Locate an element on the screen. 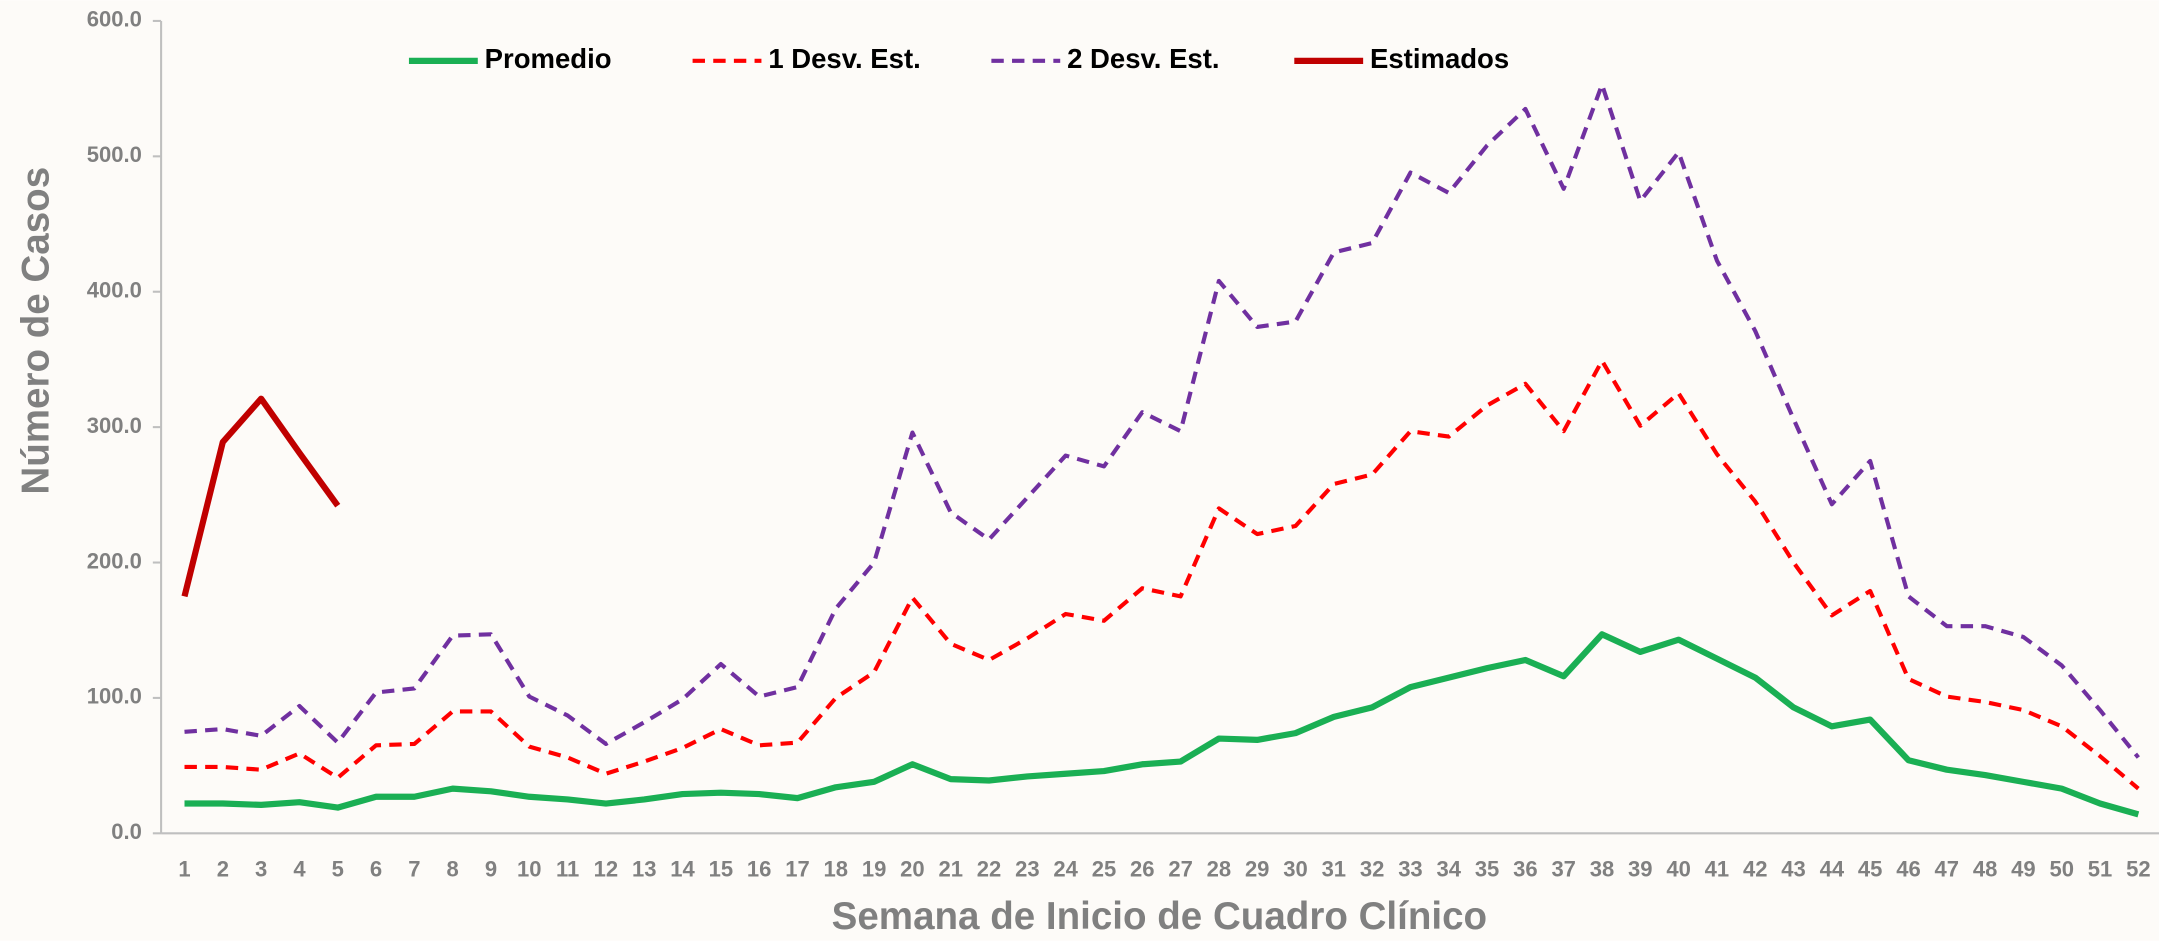 This screenshot has width=2159, height=941. x-tick-label: 38 is located at coordinates (1602, 868).